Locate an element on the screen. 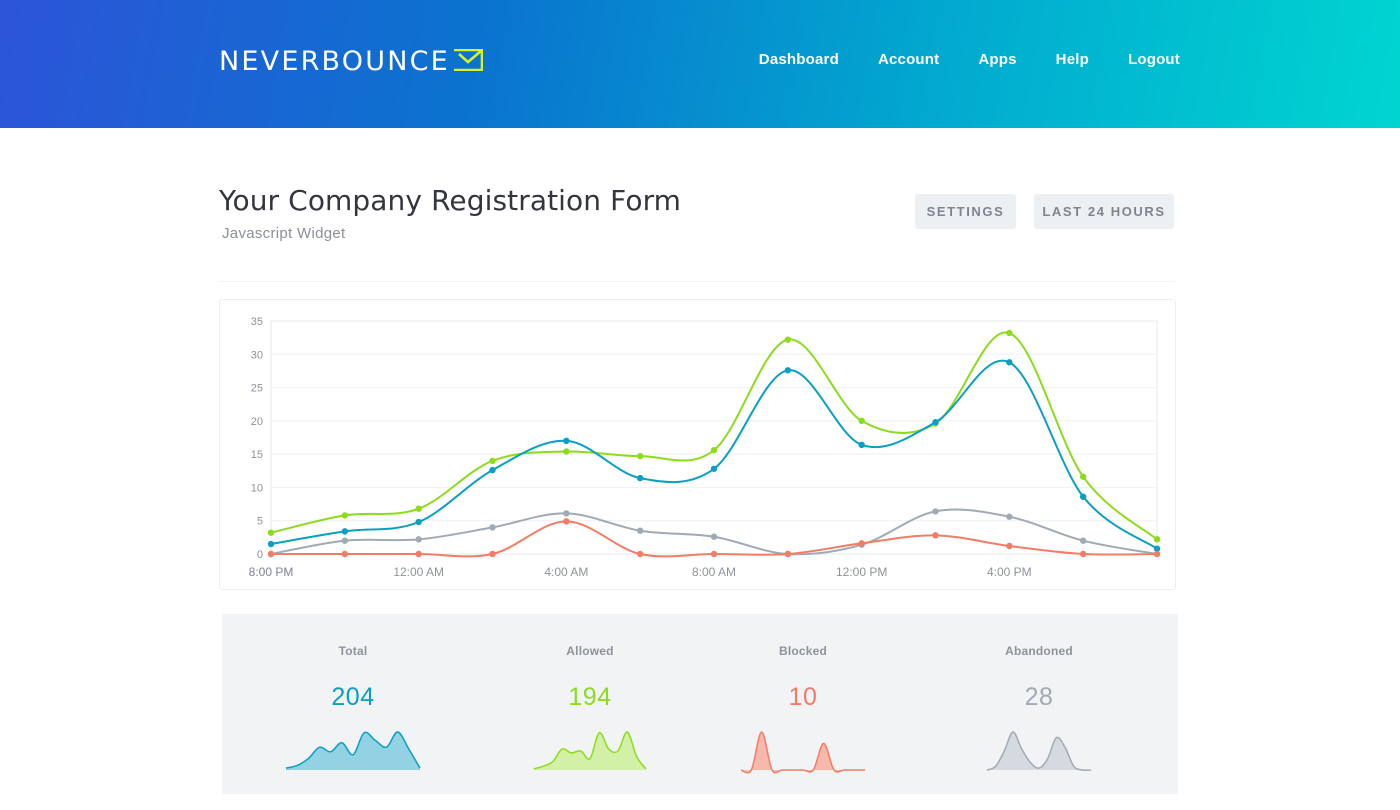 The height and width of the screenshot is (810, 1400). time-range-button: LAST 24 HOURS is located at coordinates (1104, 211).